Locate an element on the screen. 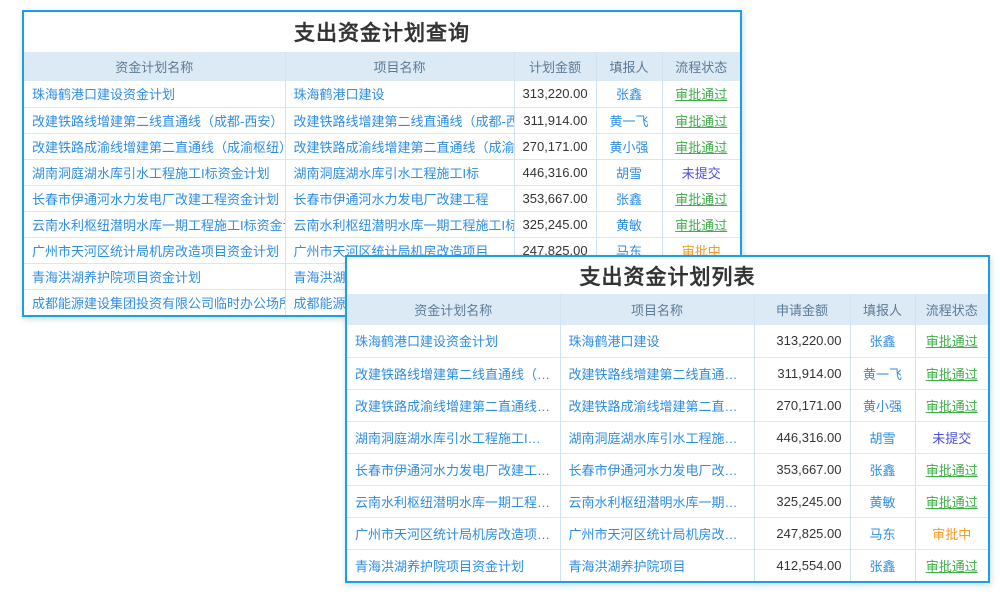 This screenshot has width=1000, height=600. query-window-title: 支出资金计划查询 is located at coordinates (382, 33).